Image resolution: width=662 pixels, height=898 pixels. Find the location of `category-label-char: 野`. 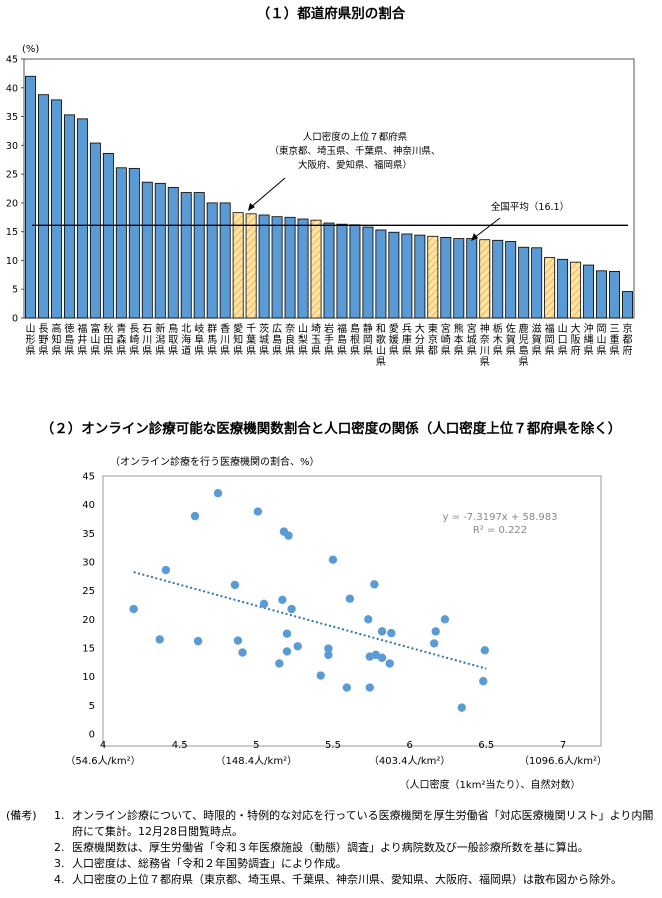

category-label-char: 野 is located at coordinates (43, 340).